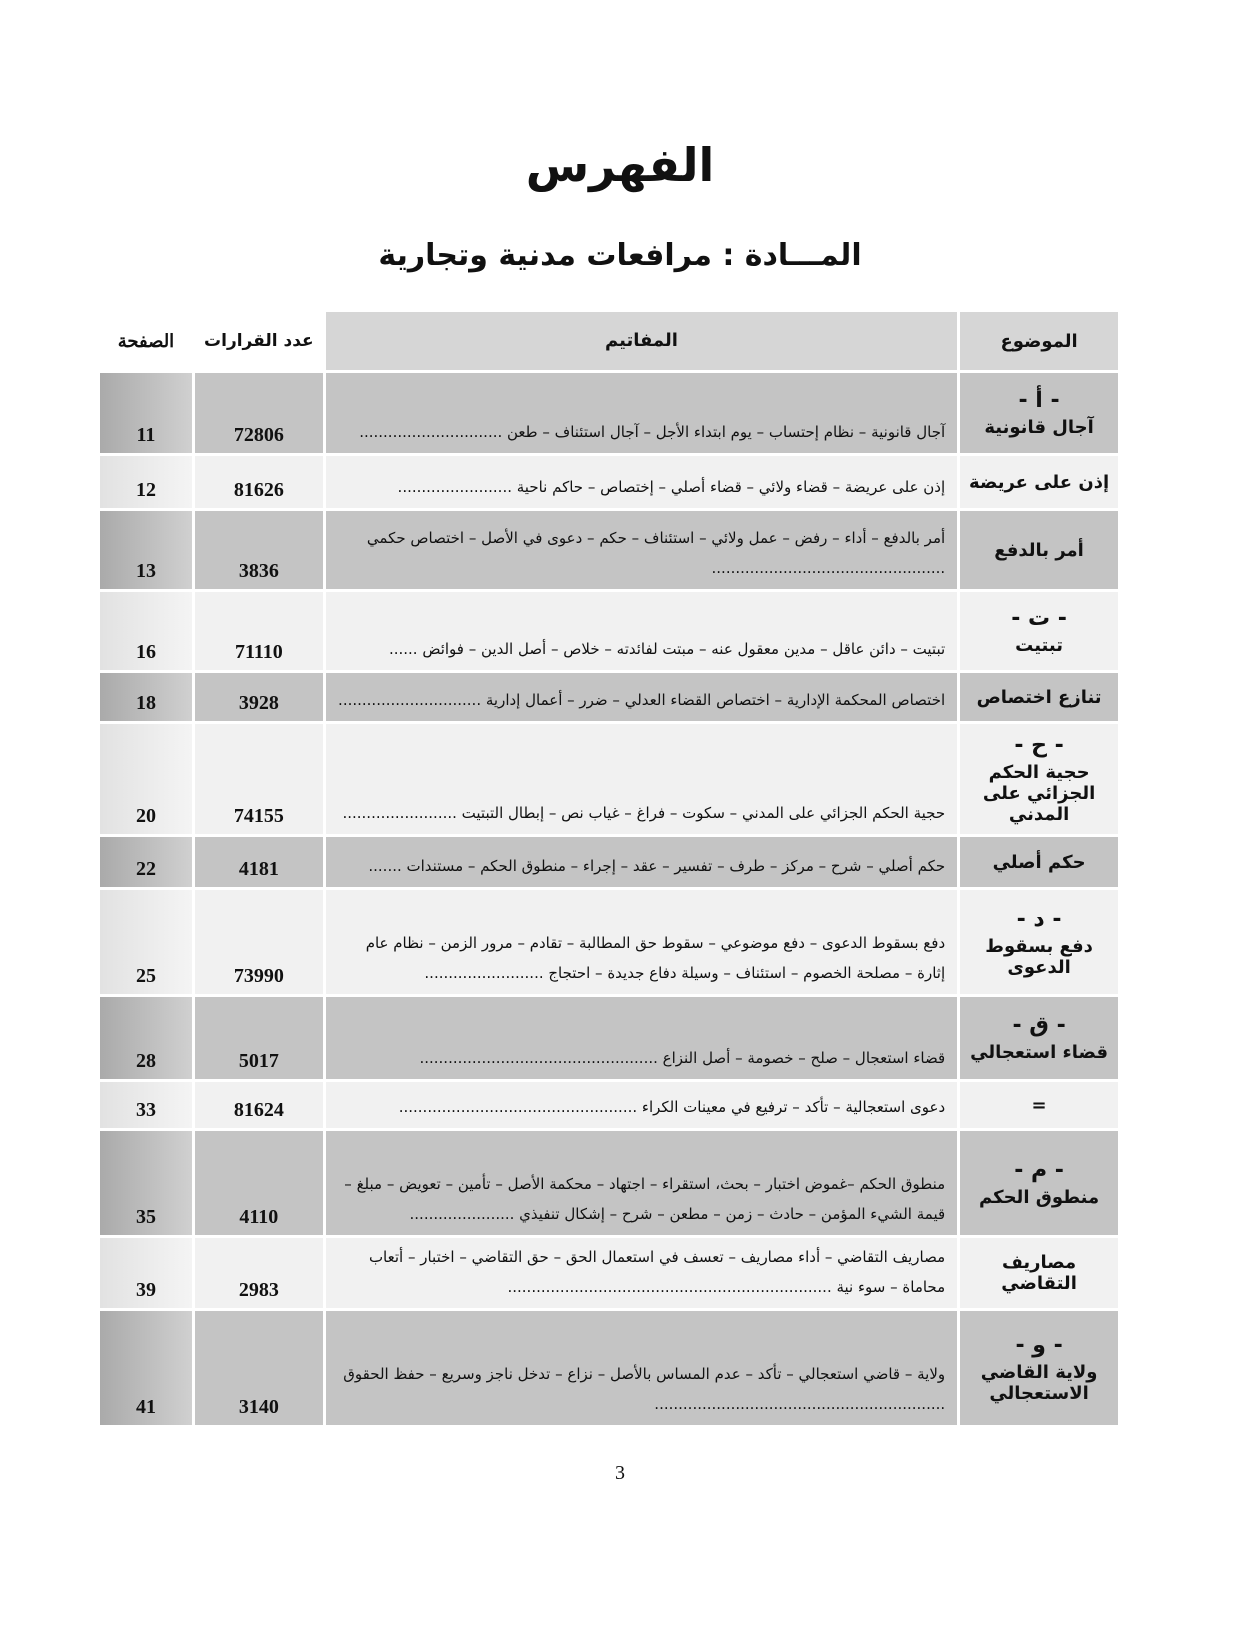 The image size is (1240, 1634). What do you see at coordinates (620, 255) in the screenshot?
I see `page-subtitle: المـــادة : مرافعات مدنية وتجارية` at bounding box center [620, 255].